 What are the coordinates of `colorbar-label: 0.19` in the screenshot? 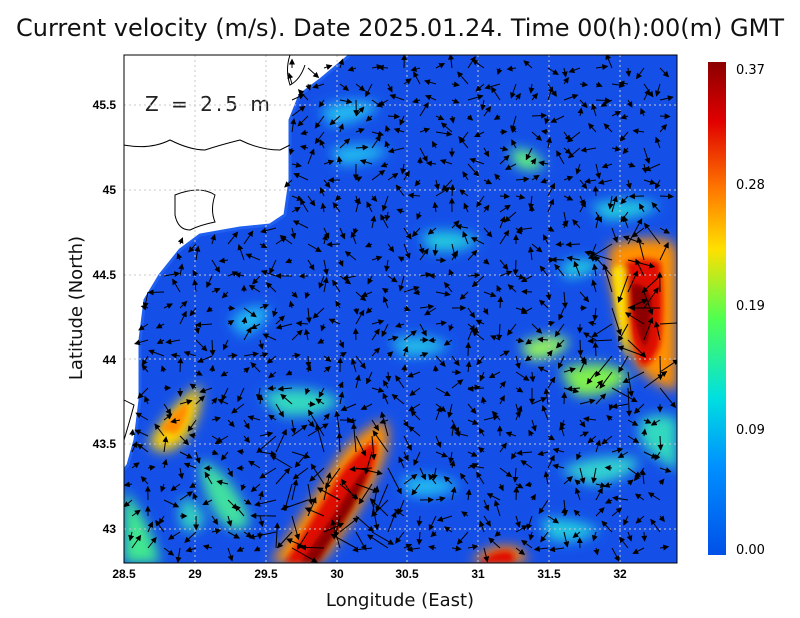 It's located at (750, 306).